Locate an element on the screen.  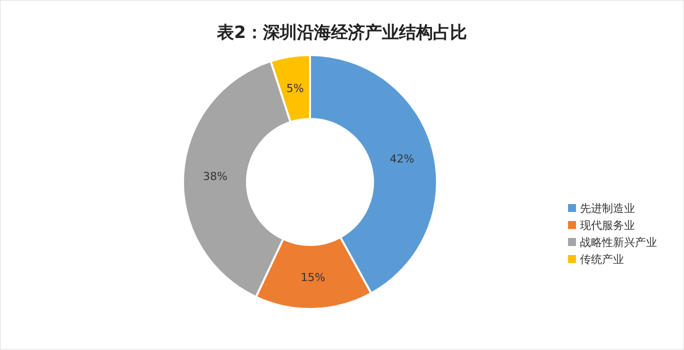
data-label: 5% is located at coordinates (295, 89).